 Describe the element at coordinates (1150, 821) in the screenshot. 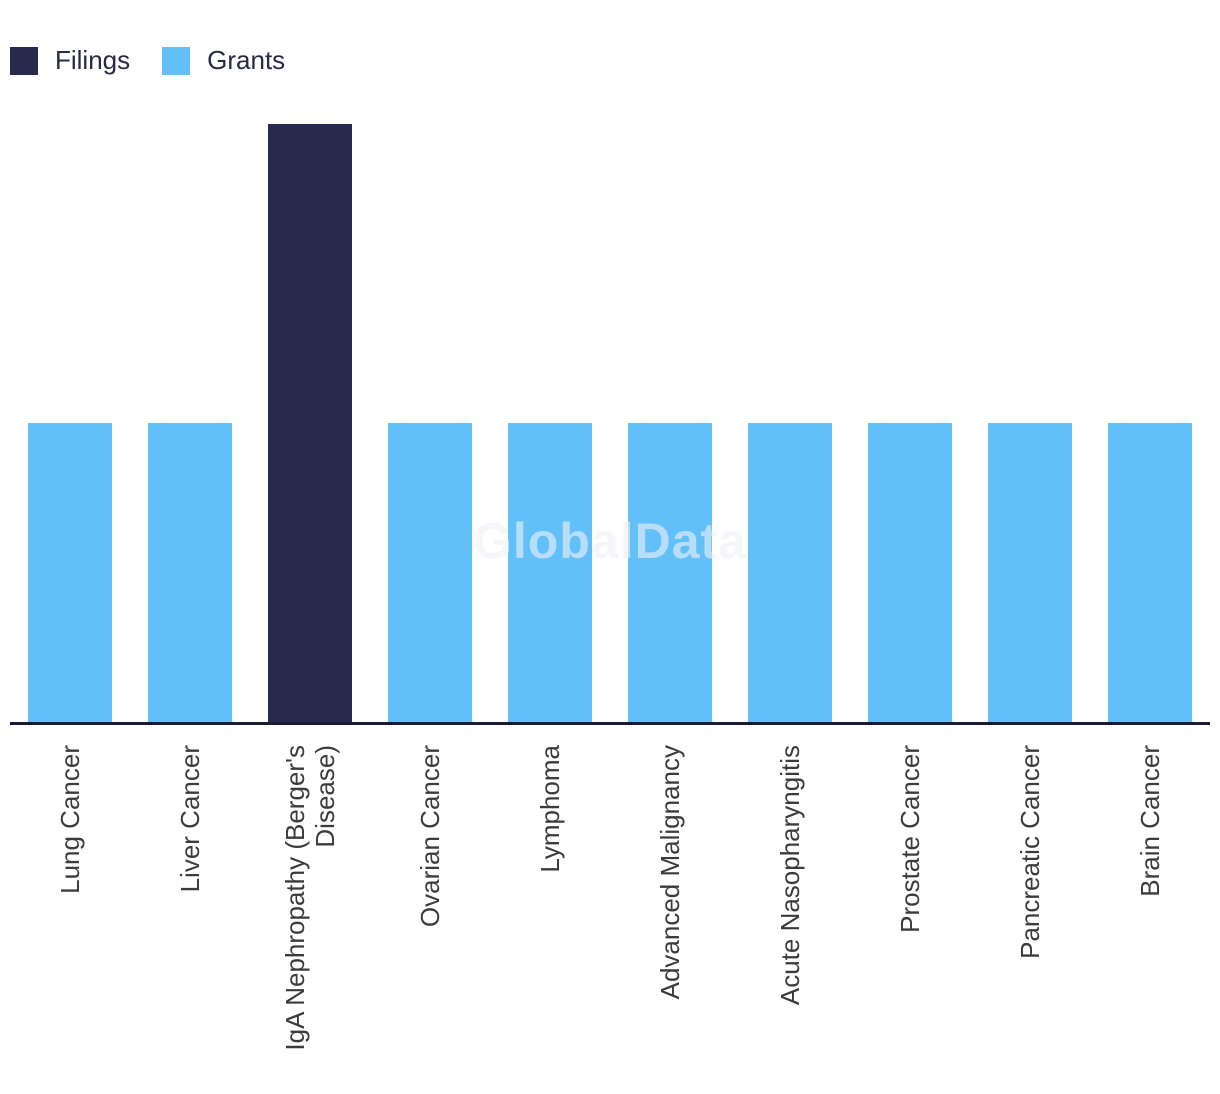

I see `x-axis-label: Brain Cancer` at that location.